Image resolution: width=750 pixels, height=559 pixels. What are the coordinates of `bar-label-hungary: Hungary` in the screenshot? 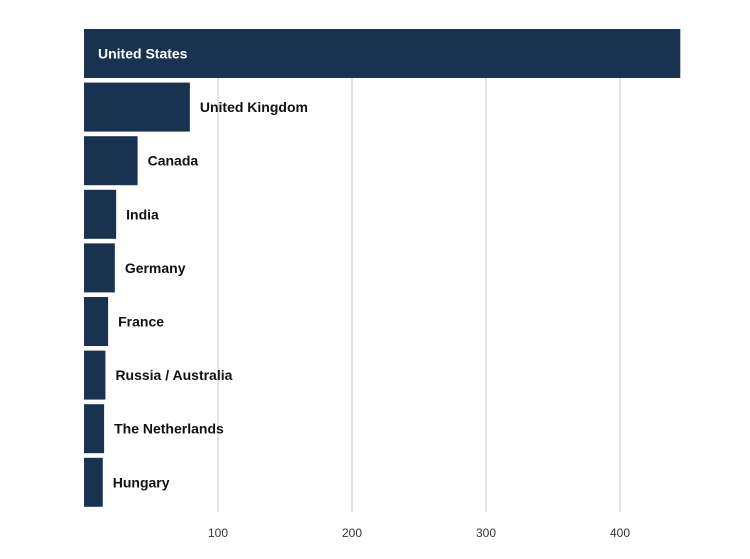 It's located at (141, 482).